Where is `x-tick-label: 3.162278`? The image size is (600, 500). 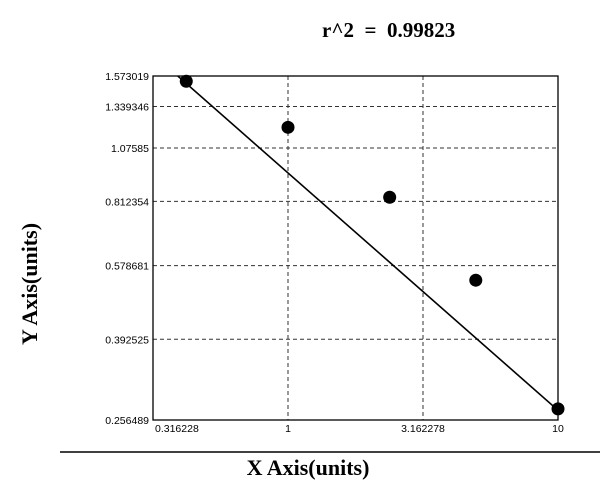
x-tick-label: 3.162278 is located at coordinates (423, 429).